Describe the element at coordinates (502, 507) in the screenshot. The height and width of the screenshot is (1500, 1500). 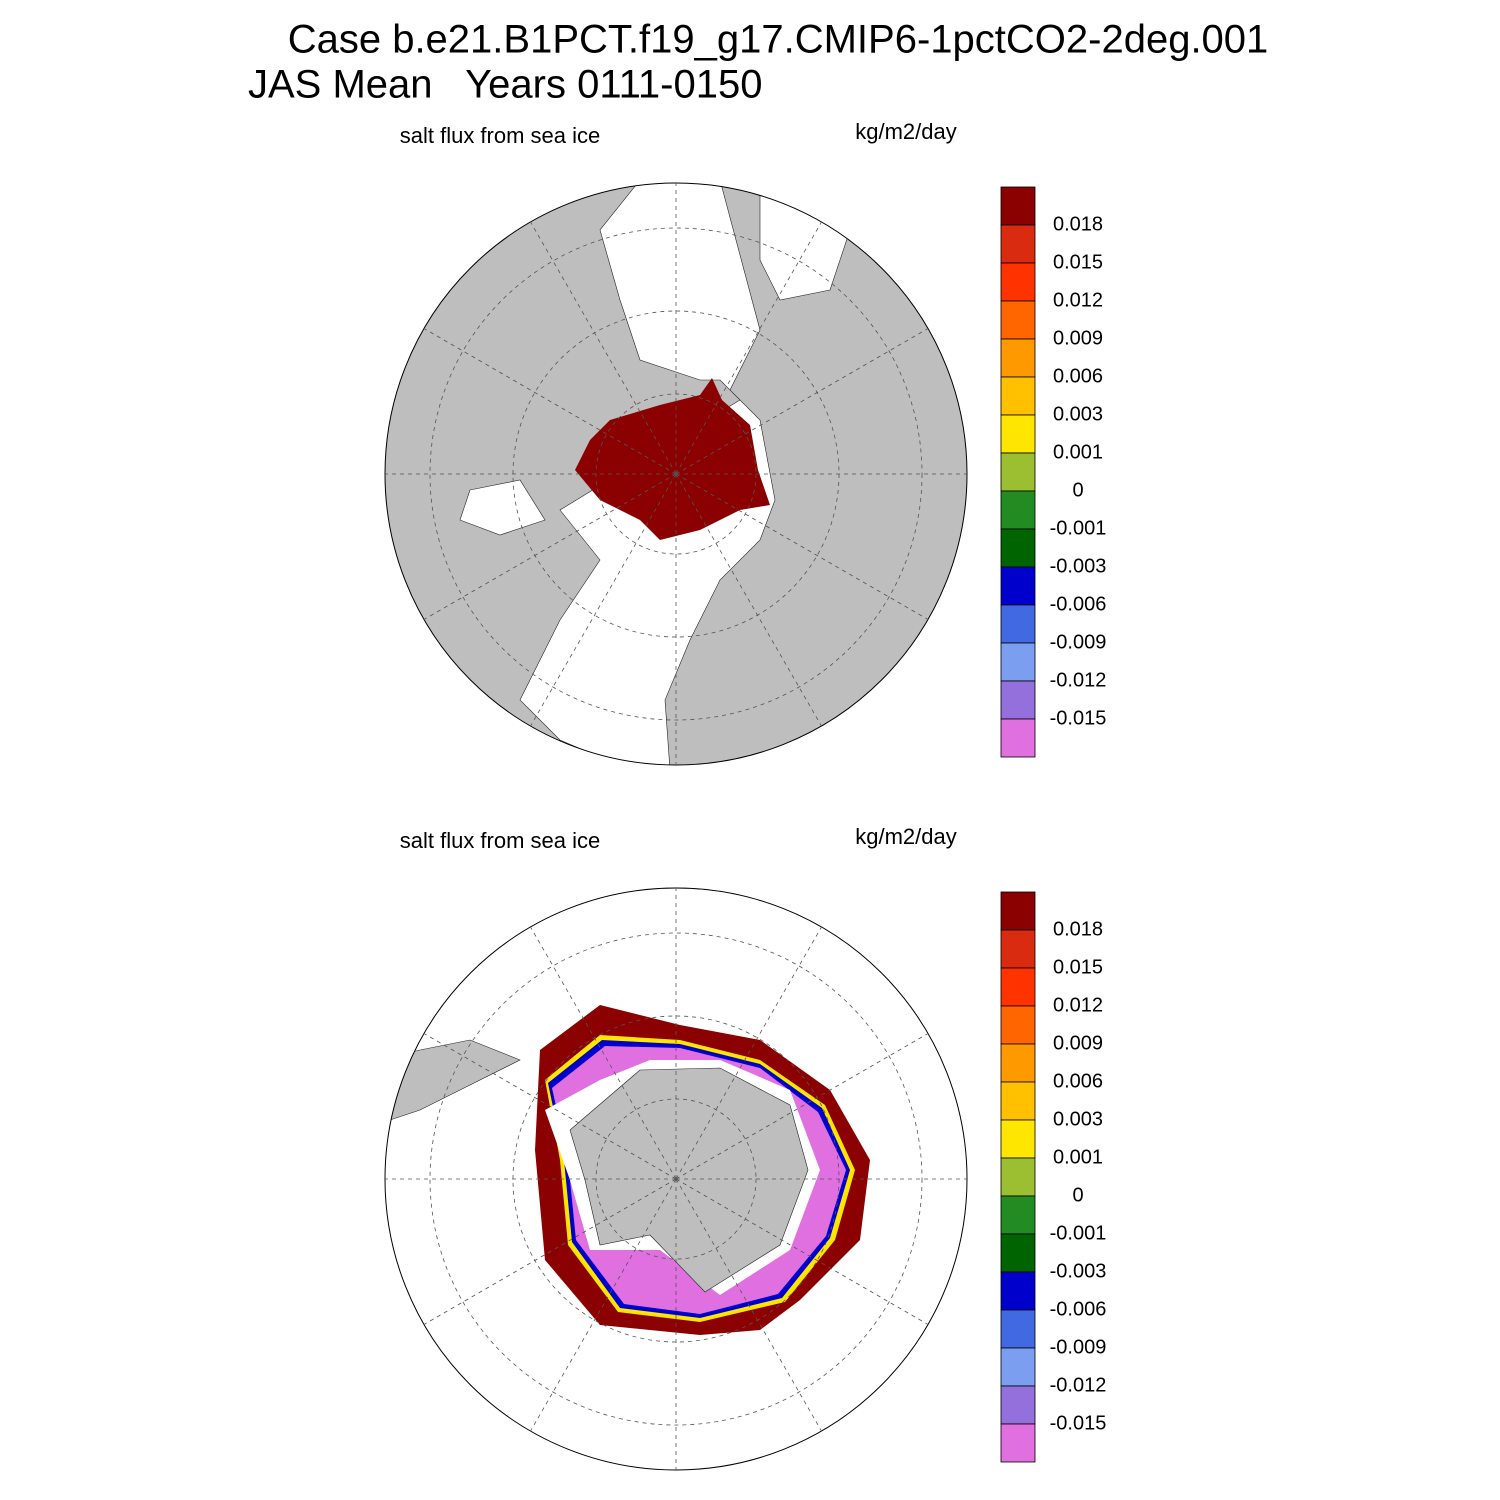
I see `ocean` at that location.